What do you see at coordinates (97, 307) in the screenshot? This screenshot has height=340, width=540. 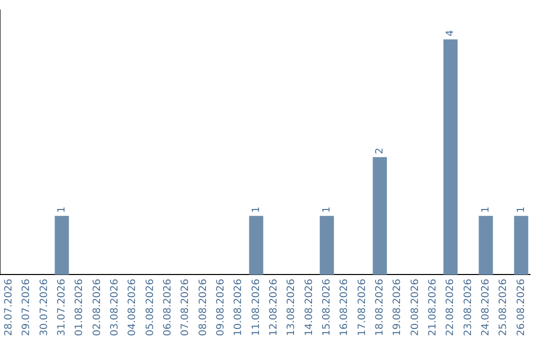 I see `x-tick-label: 02.08.2026` at bounding box center [97, 307].